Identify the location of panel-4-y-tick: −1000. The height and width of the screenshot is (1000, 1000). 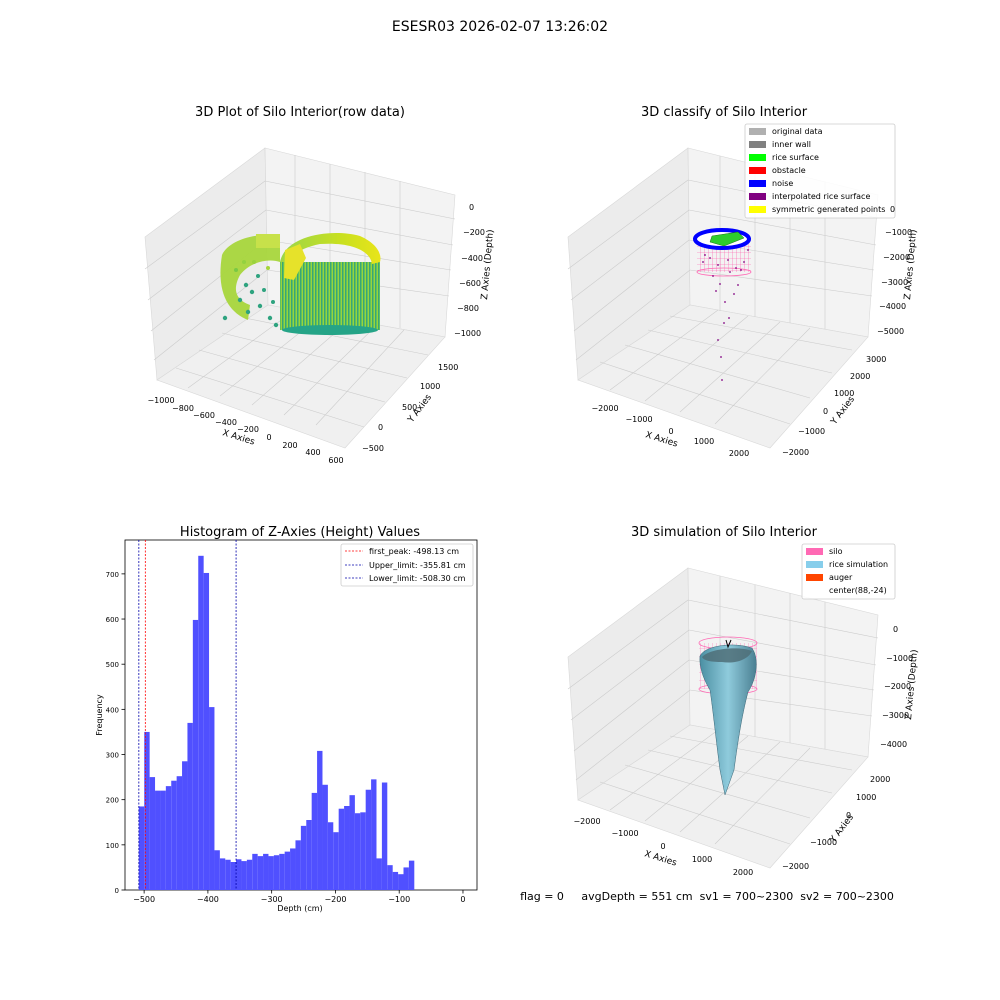
(823, 842).